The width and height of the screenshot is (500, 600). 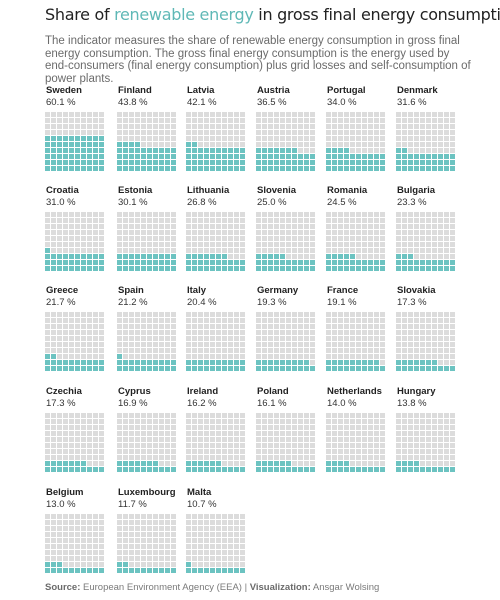 What do you see at coordinates (427, 242) in the screenshot?
I see `waffle-grid` at bounding box center [427, 242].